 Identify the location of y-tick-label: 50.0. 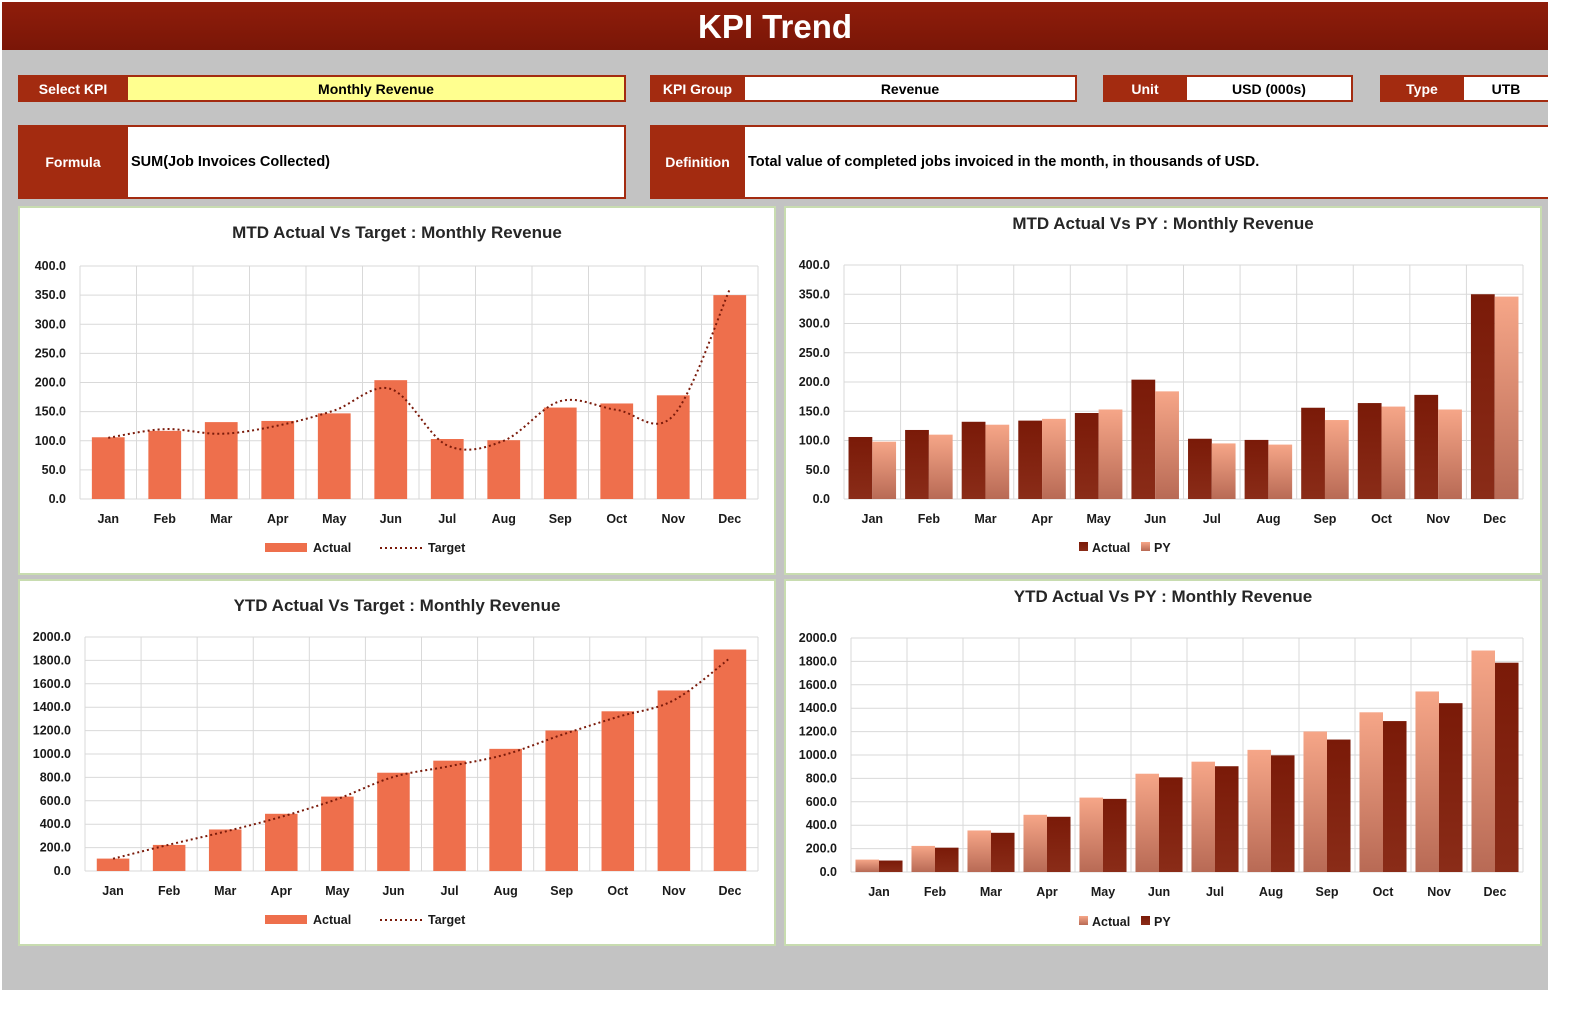
(818, 470).